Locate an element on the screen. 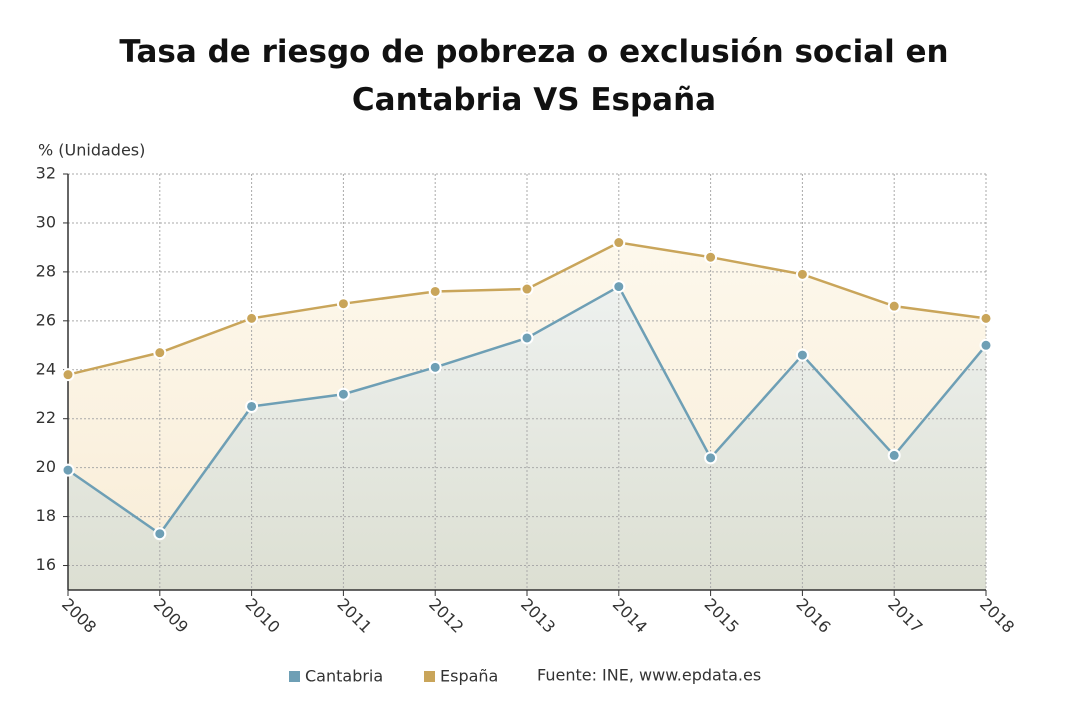 The width and height of the screenshot is (1068, 720). x-tick-label: 2018 is located at coordinates (997, 616).